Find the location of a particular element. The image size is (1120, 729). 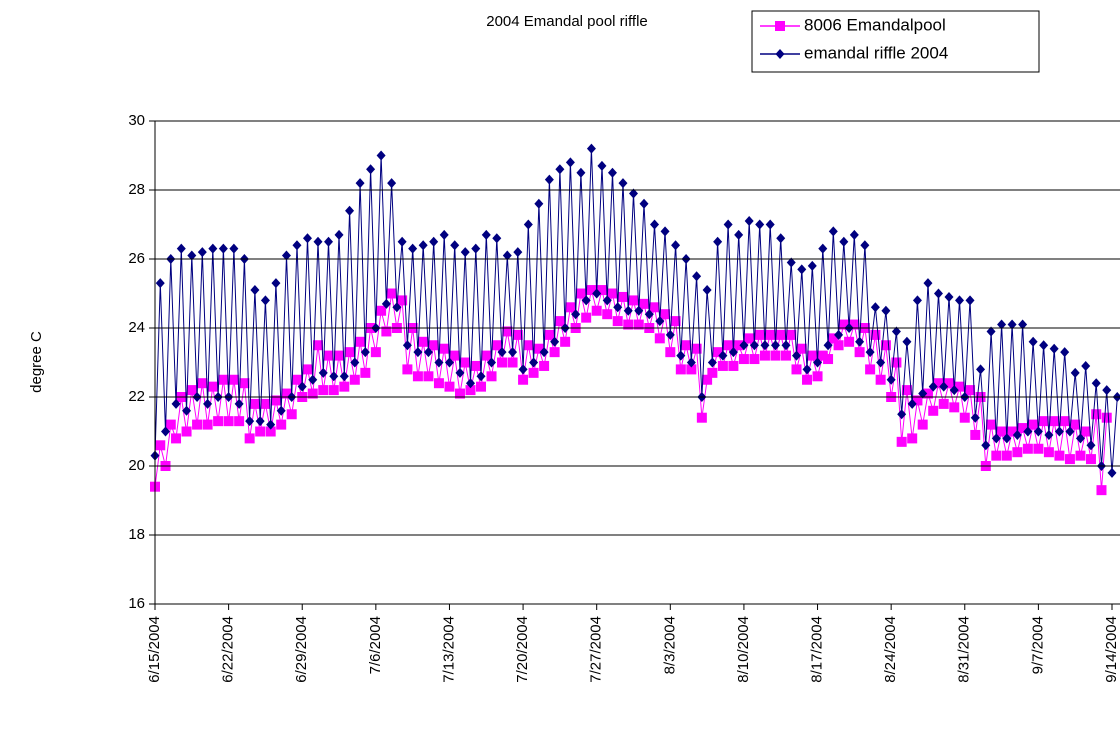

y-tick-label: 20 is located at coordinates (136, 465).